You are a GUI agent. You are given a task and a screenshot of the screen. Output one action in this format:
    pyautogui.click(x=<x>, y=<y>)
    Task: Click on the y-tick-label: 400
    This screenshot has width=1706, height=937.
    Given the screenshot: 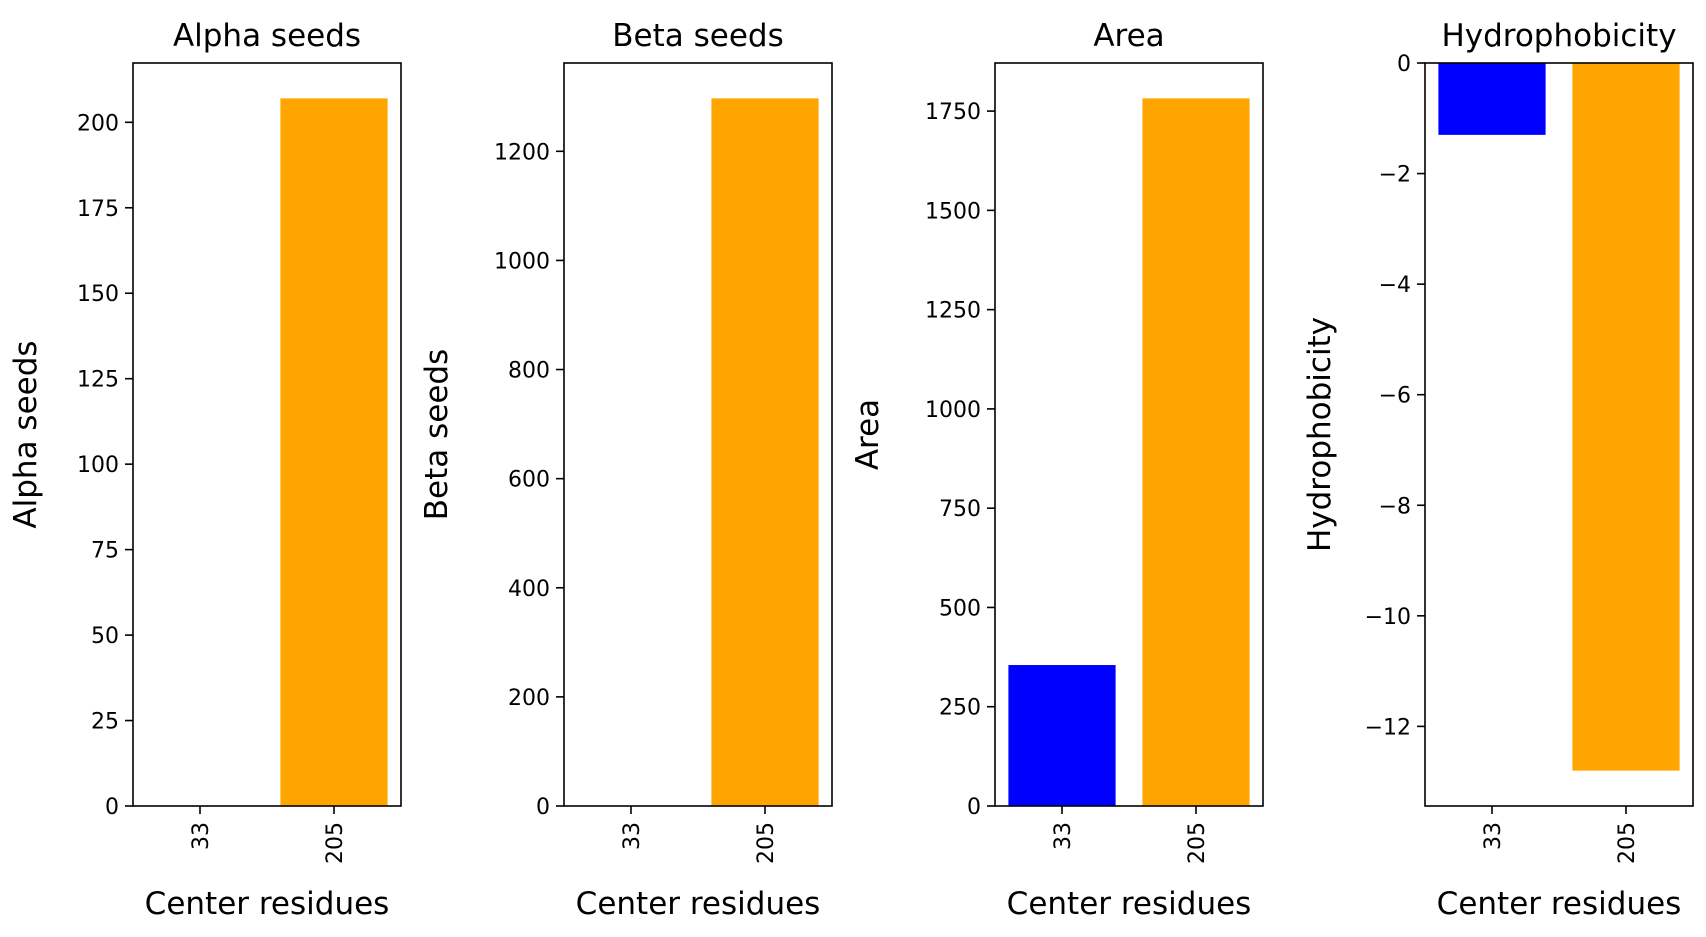 What is the action you would take?
    pyautogui.click(x=529, y=589)
    